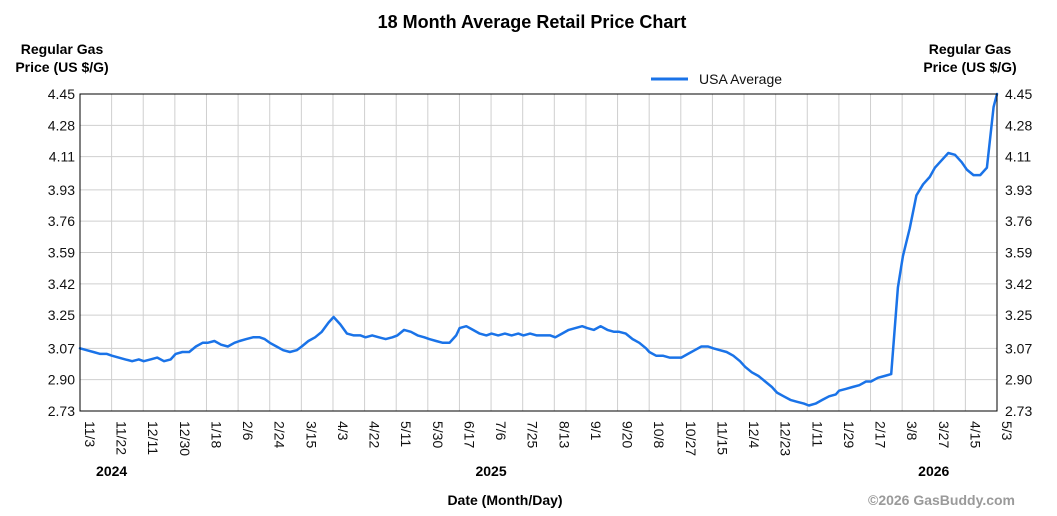 This screenshot has width=1057, height=516. Describe the element at coordinates (881, 434) in the screenshot. I see `x-tick-label: 2/17` at that location.